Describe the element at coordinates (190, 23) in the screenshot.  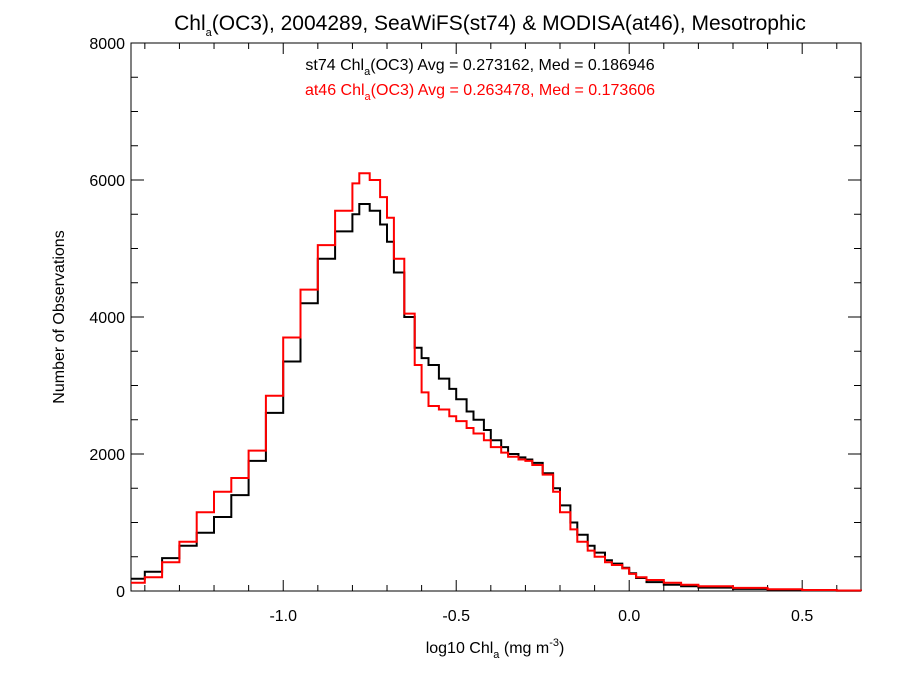
I see `chart-title-pre: Chl` at that location.